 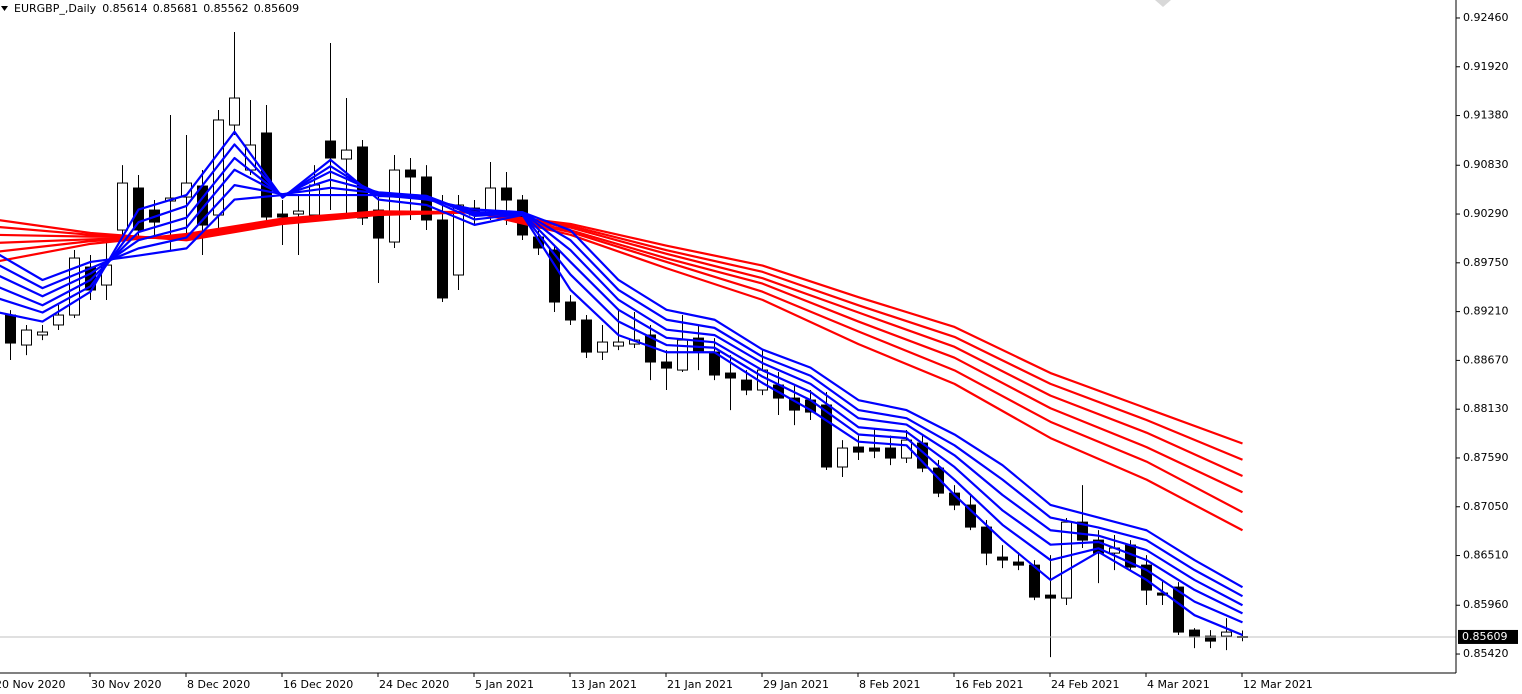 I want to click on y-tick-label: 0.85960, so click(x=1486, y=604).